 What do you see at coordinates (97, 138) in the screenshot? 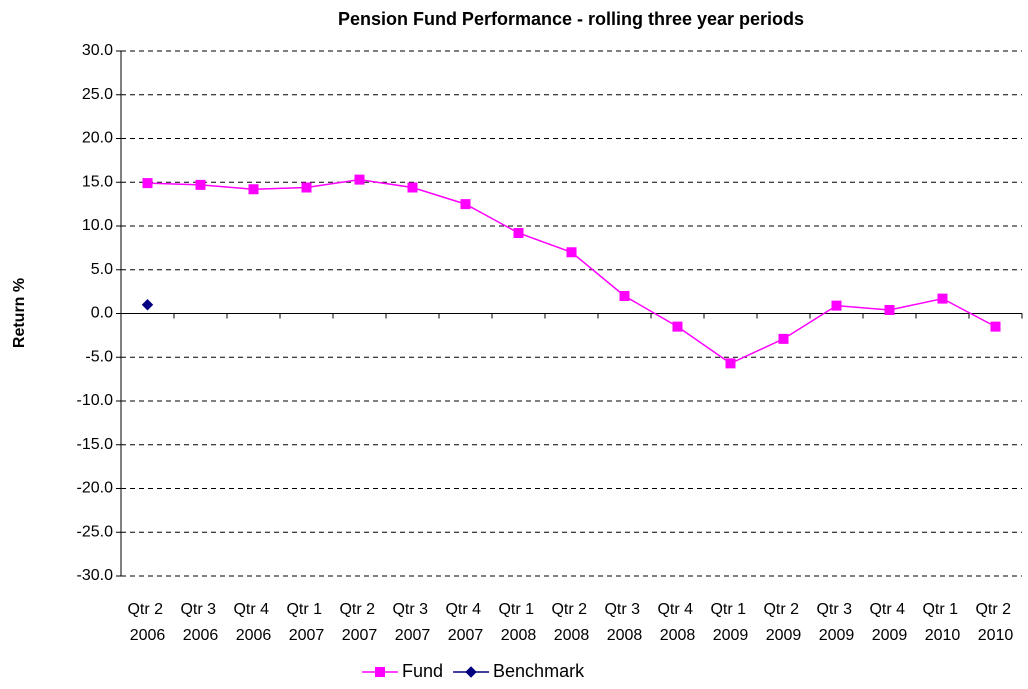
I see `y-tick-label: 20.0` at bounding box center [97, 138].